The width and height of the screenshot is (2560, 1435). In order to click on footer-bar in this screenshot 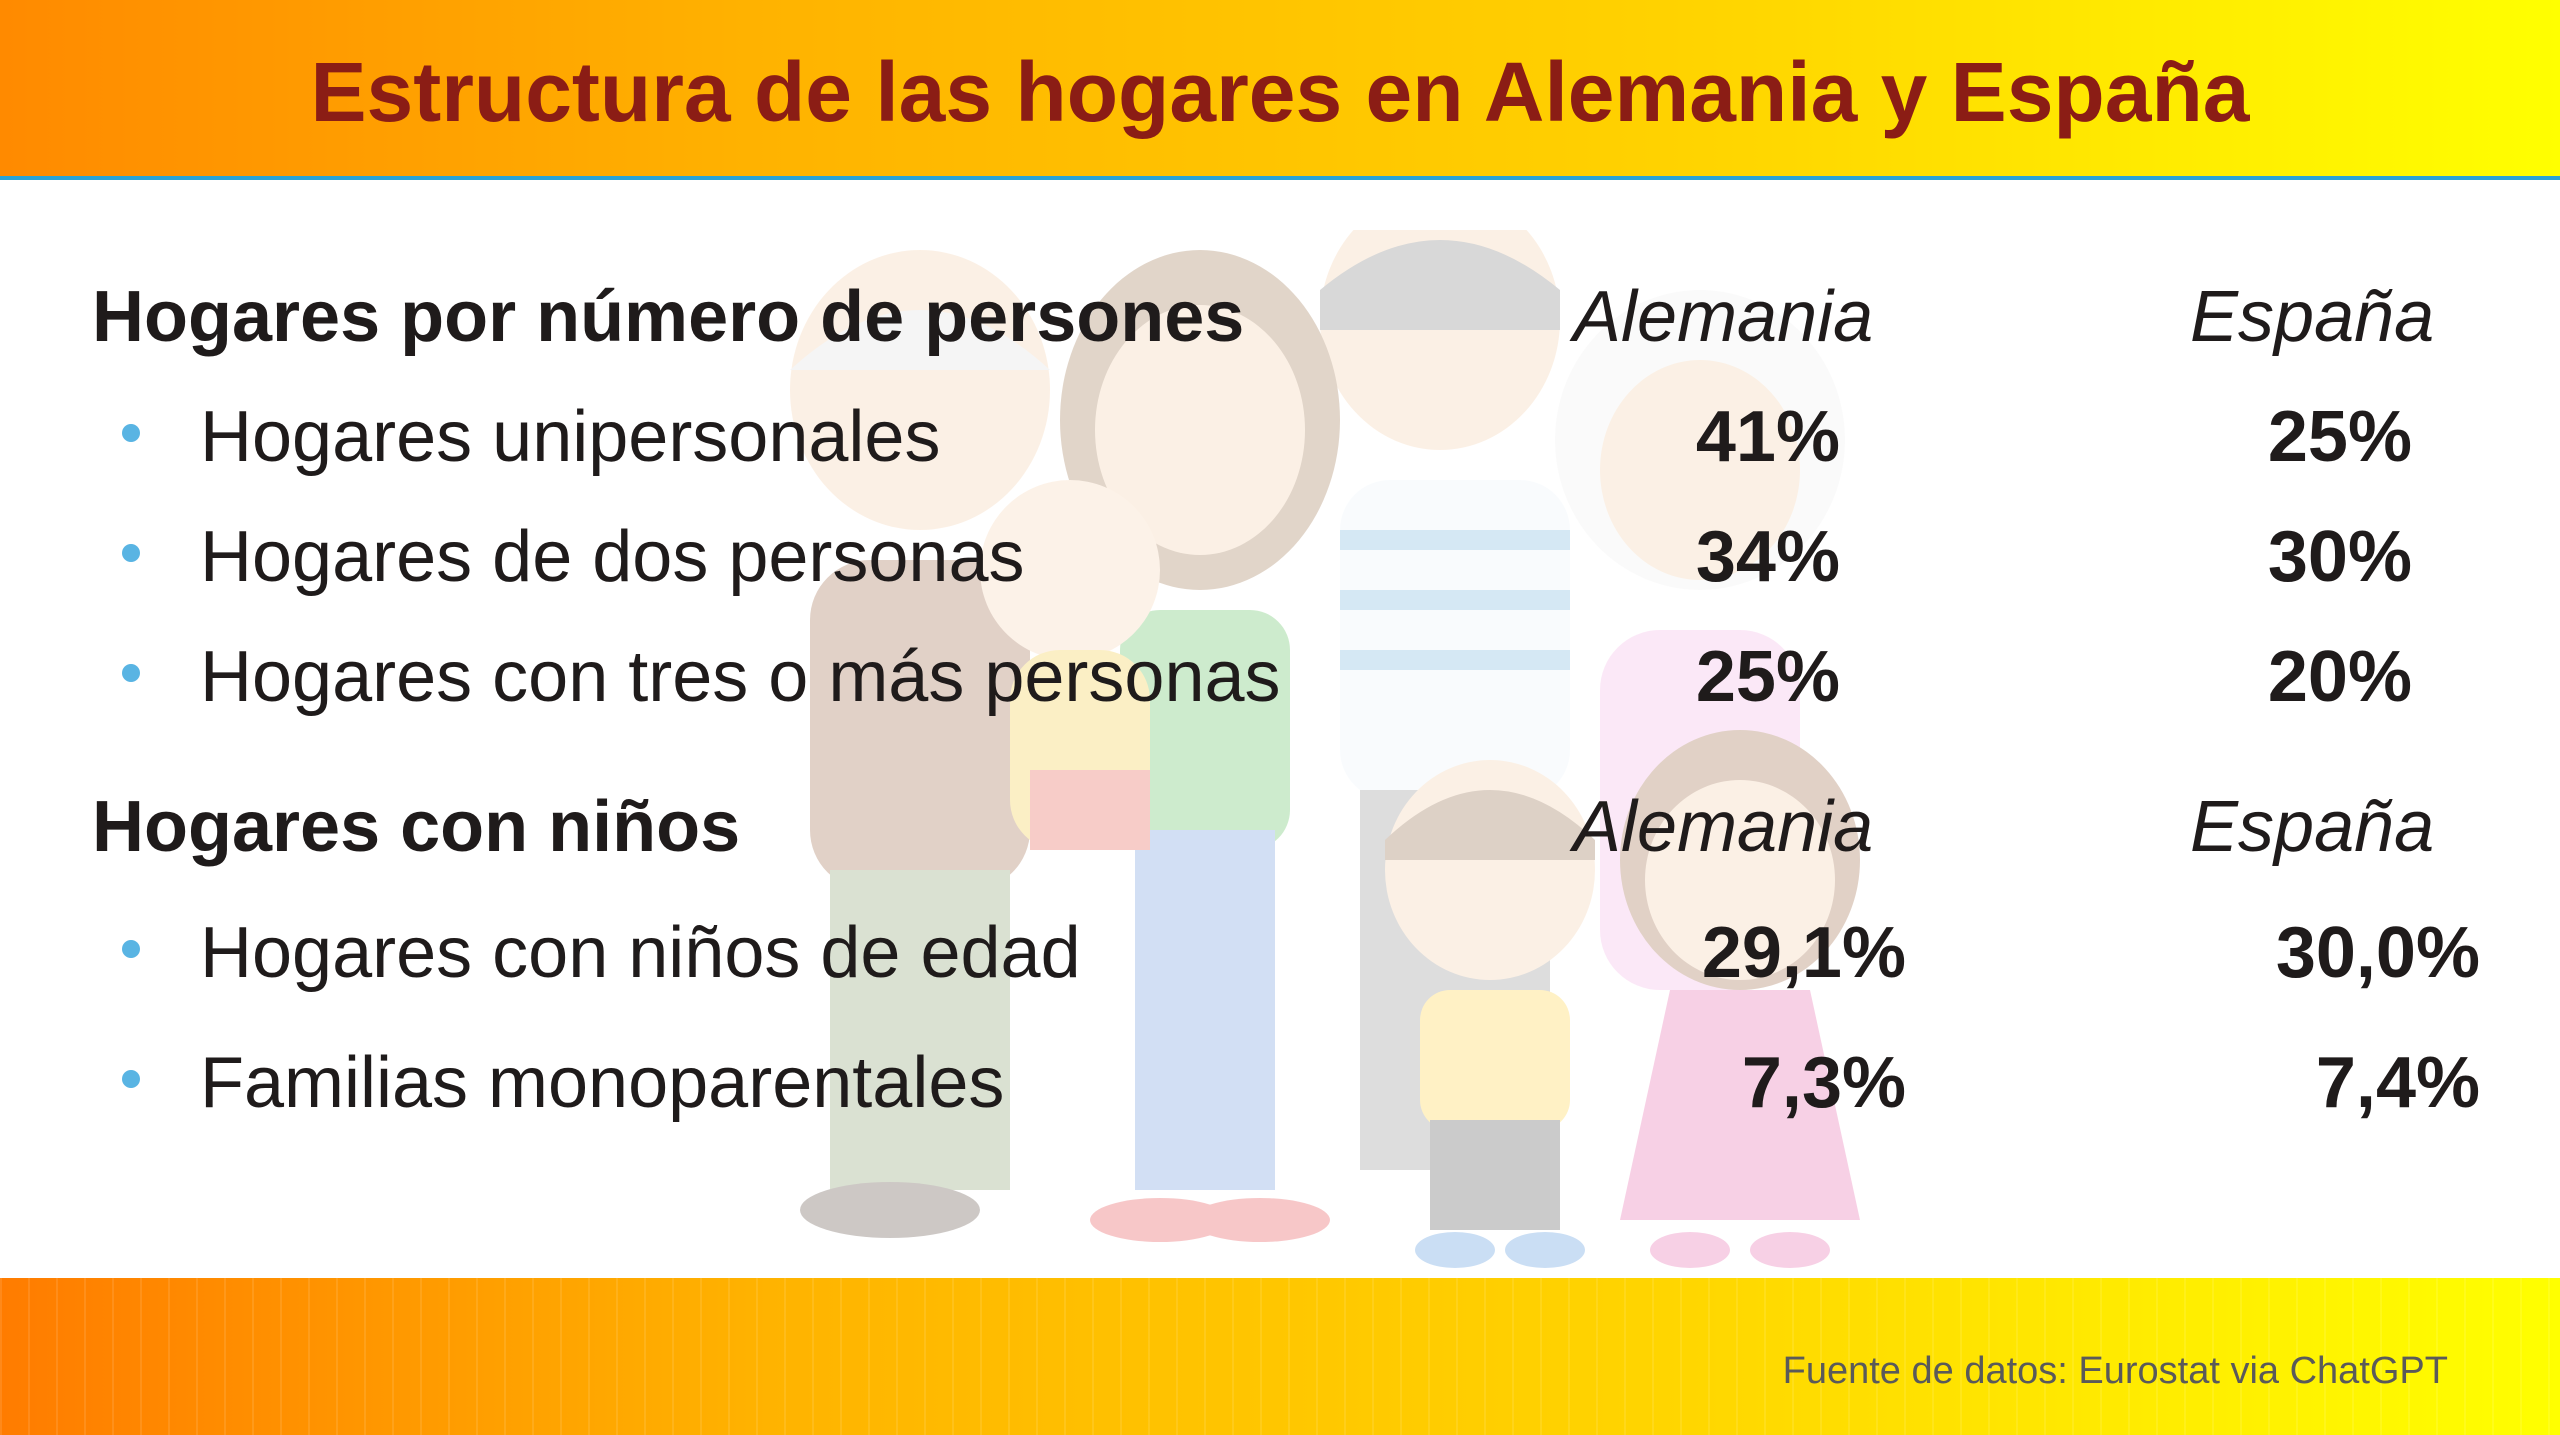, I will do `click(1280, 1356)`.